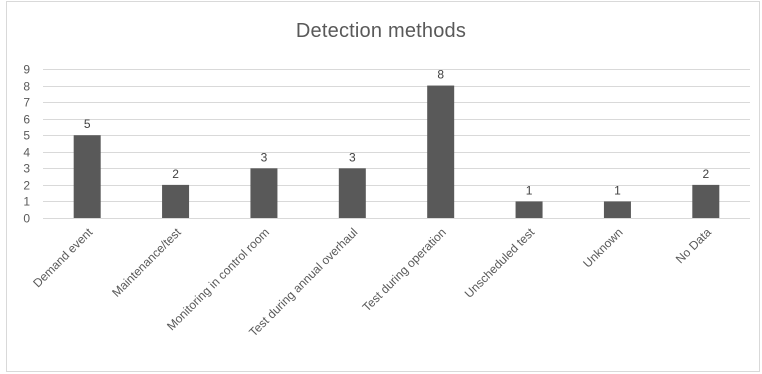  Describe the element at coordinates (63, 258) in the screenshot. I see `category-label: Demand event` at that location.